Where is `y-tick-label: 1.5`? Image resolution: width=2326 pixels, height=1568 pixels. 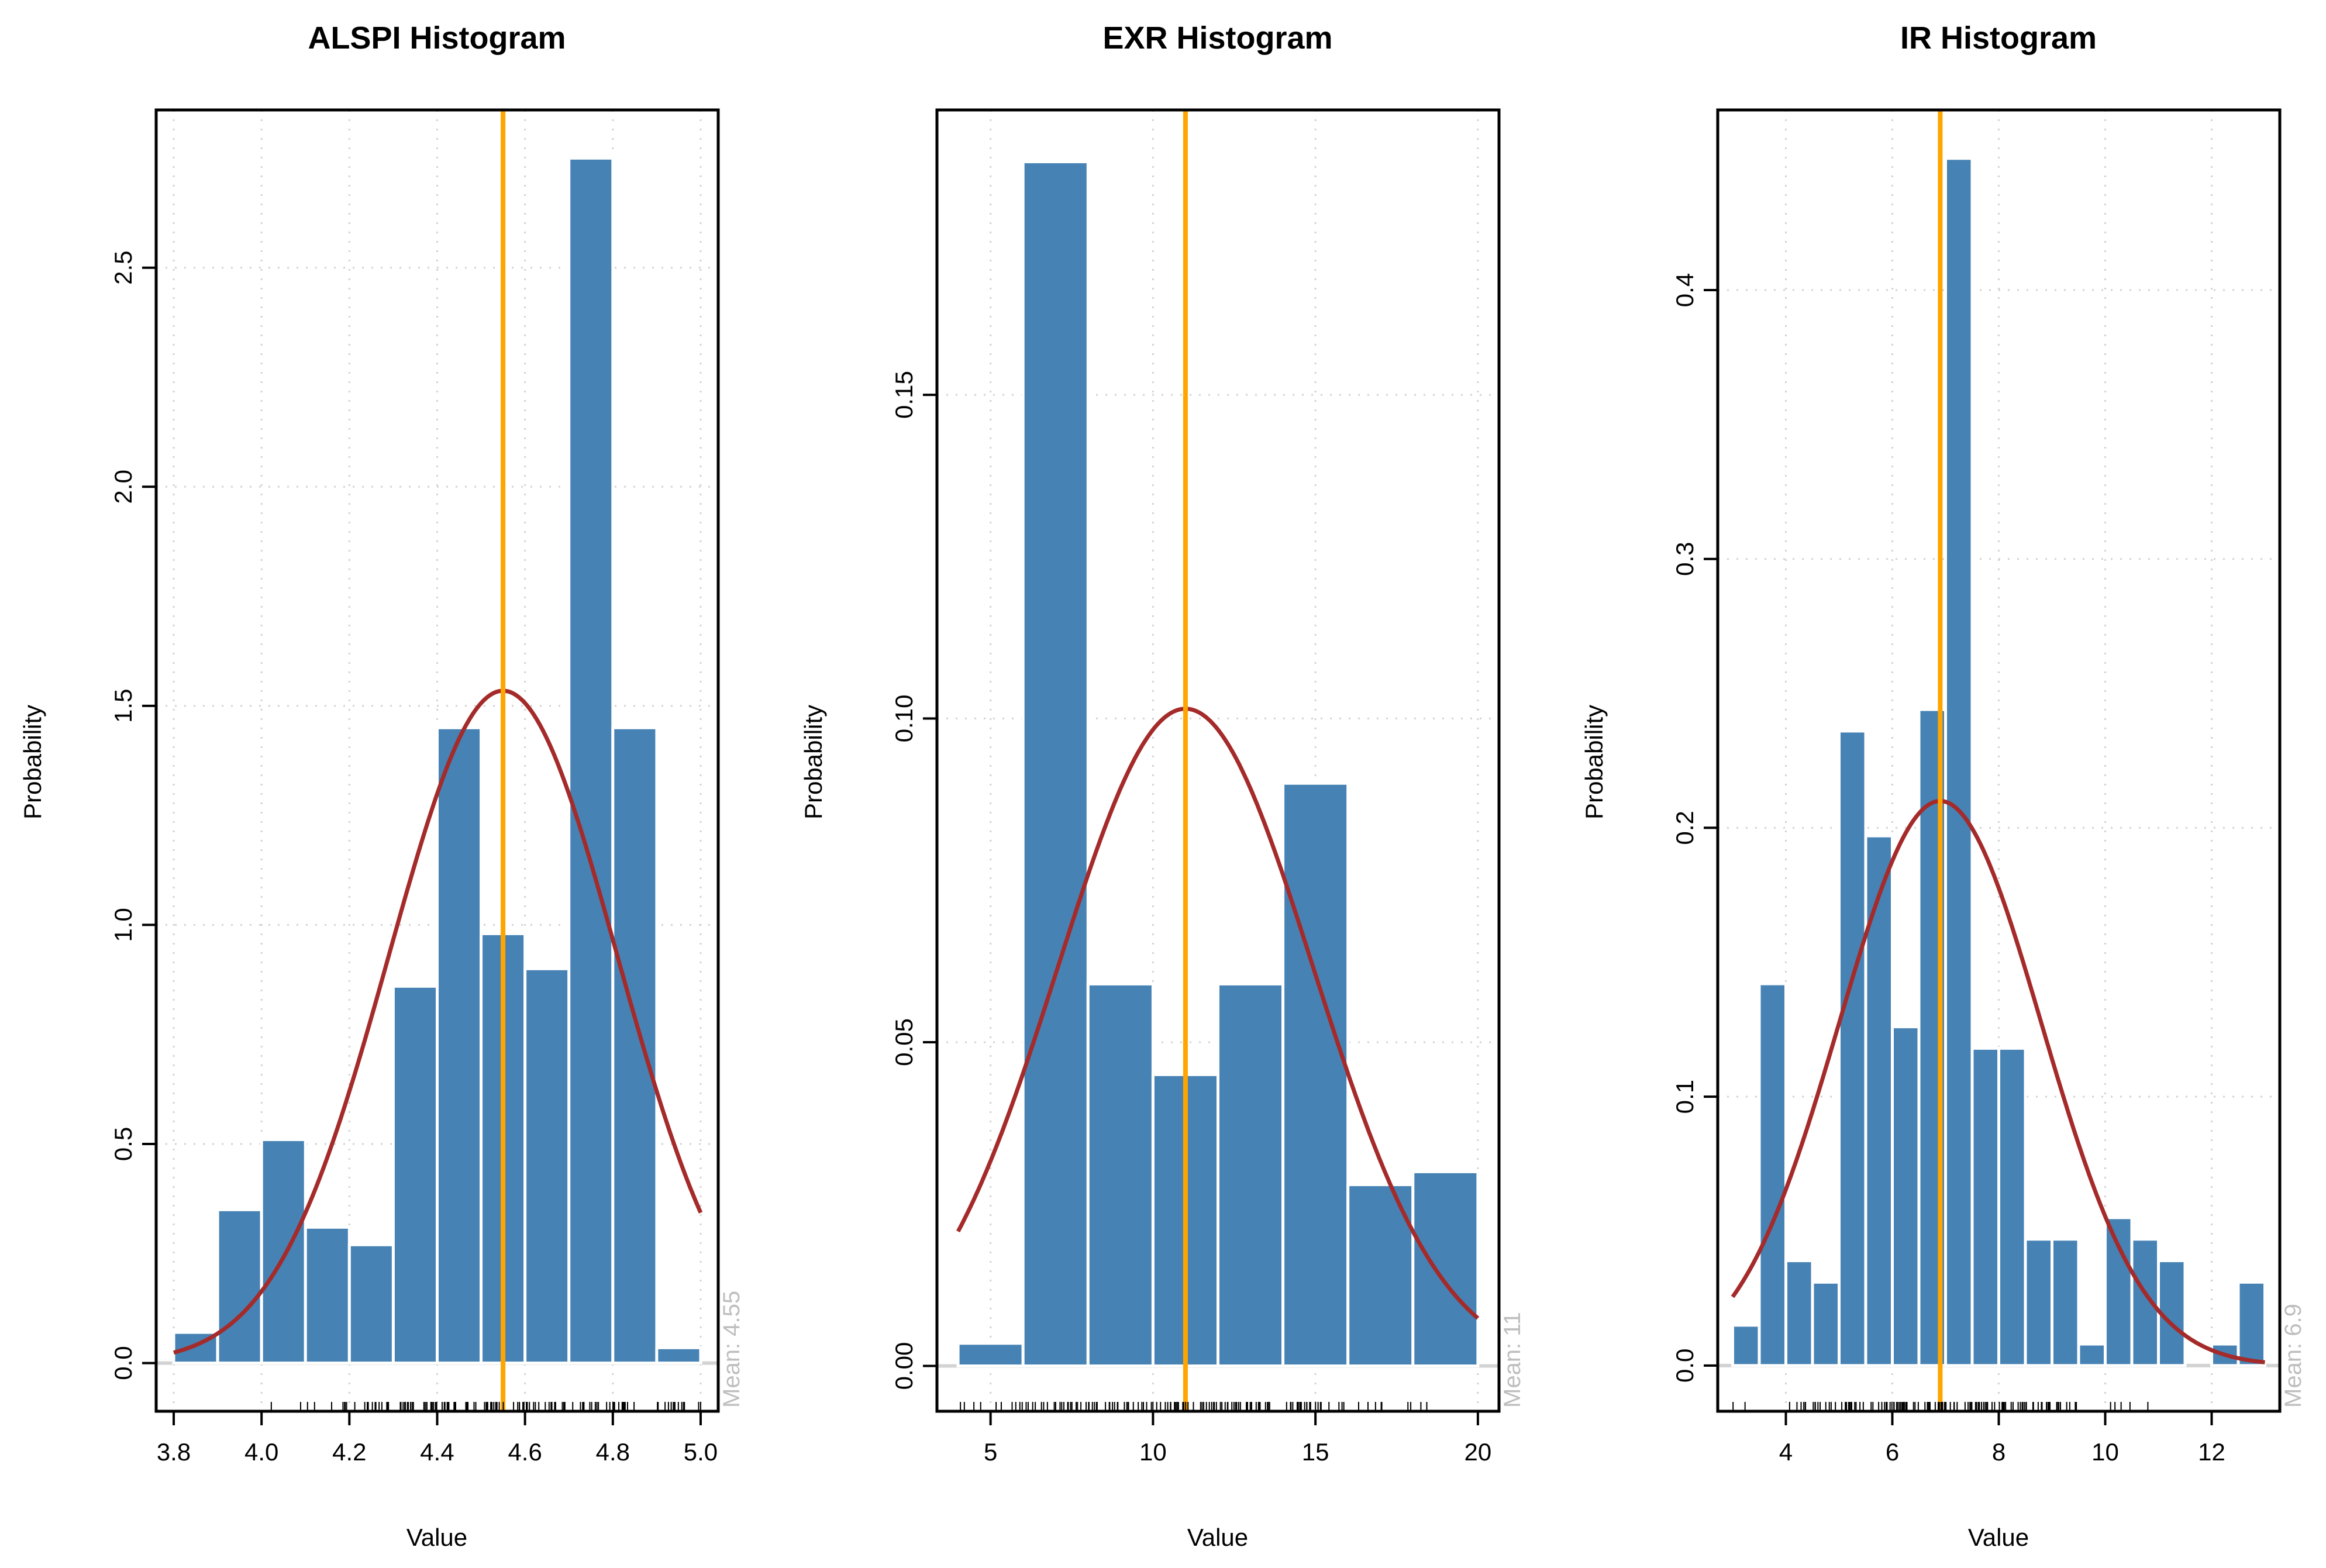 y-tick-label: 1.5 is located at coordinates (123, 706).